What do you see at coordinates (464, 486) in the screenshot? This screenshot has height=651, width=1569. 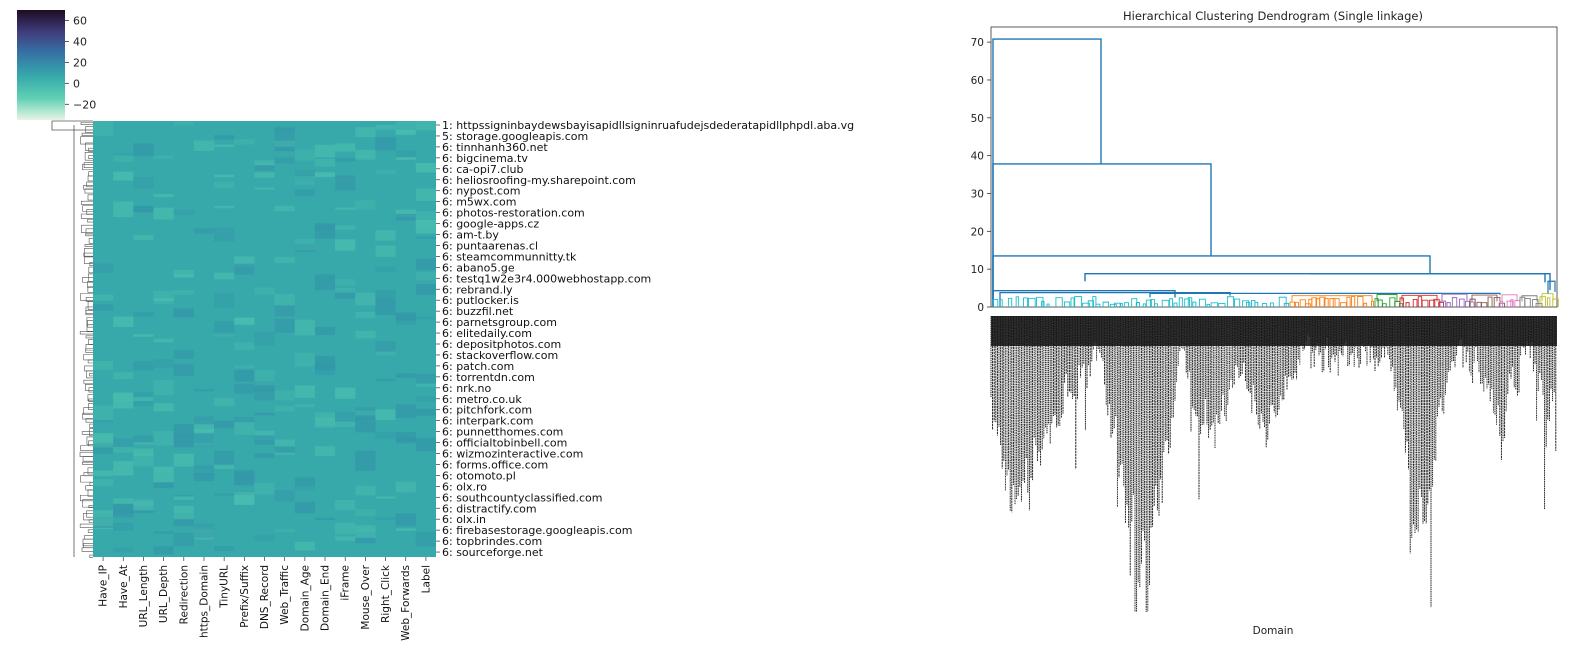 I see `row-label: 6: olx.ro` at bounding box center [464, 486].